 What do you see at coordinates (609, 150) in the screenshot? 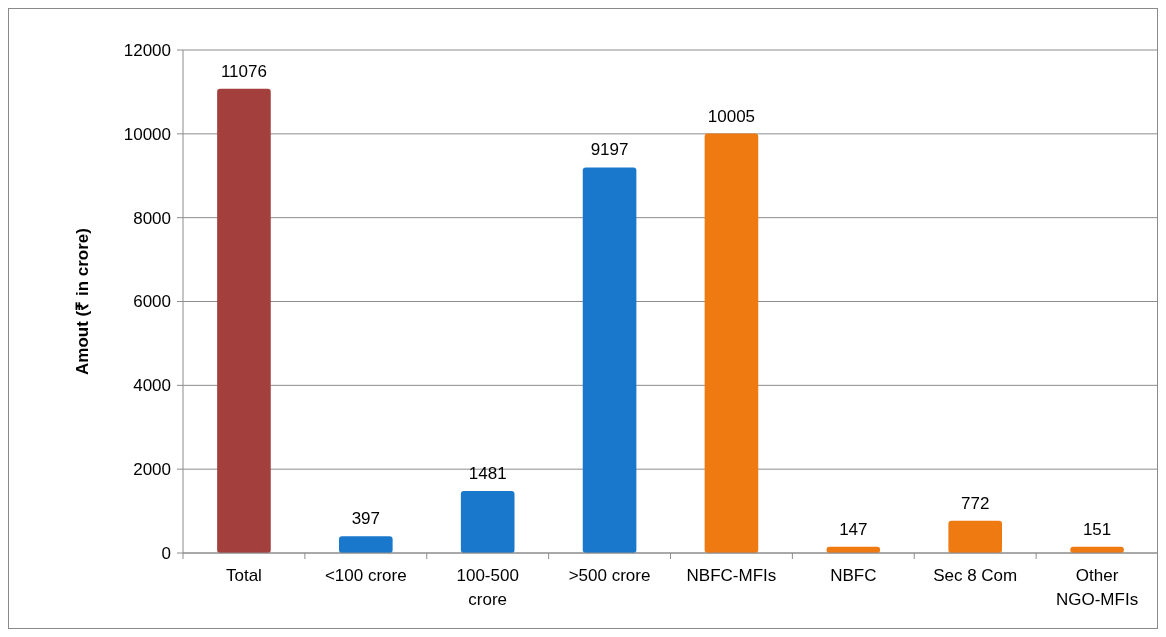
I see `data-label: 9197` at bounding box center [609, 150].